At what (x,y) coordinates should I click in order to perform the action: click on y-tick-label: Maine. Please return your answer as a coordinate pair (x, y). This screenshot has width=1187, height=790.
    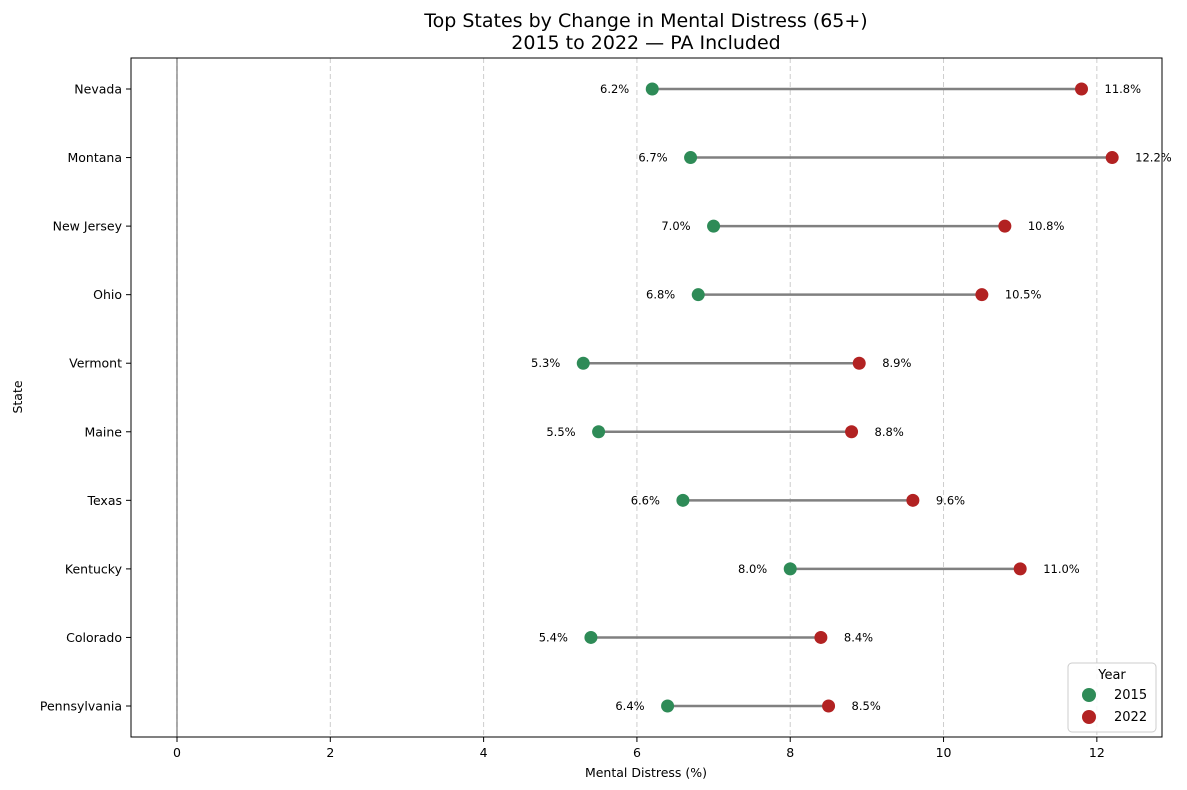
    Looking at the image, I should click on (103, 431).